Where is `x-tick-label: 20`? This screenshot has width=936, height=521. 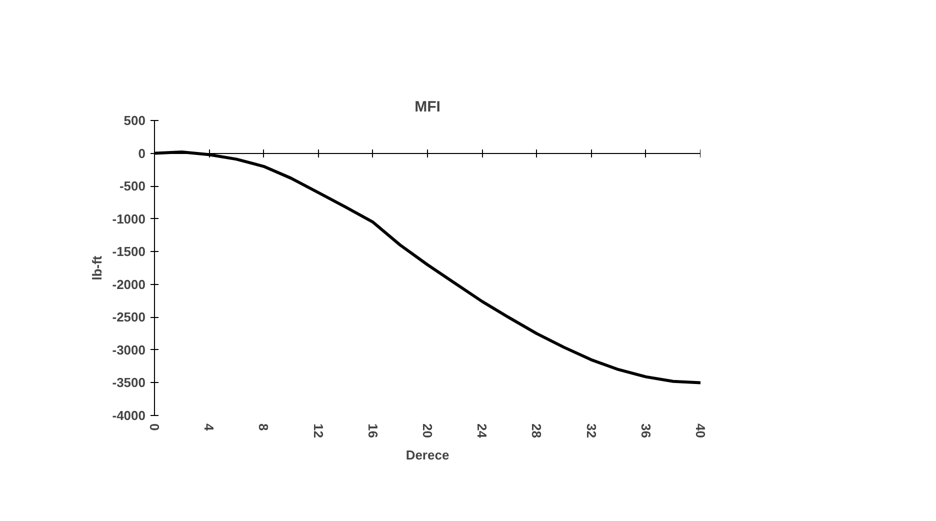
x-tick-label: 20 is located at coordinates (427, 431).